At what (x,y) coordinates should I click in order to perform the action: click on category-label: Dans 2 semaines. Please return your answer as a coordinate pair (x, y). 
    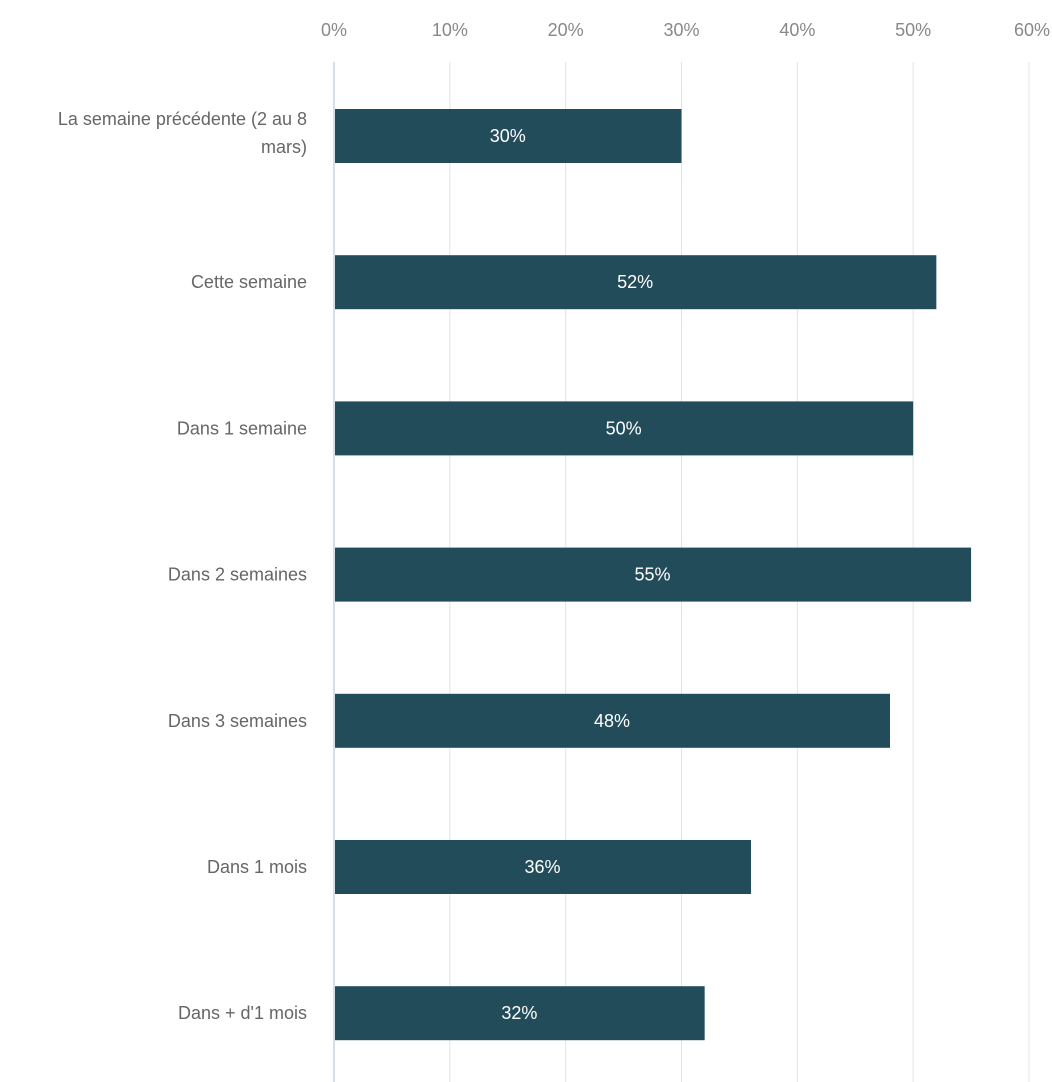
    Looking at the image, I should click on (237, 575).